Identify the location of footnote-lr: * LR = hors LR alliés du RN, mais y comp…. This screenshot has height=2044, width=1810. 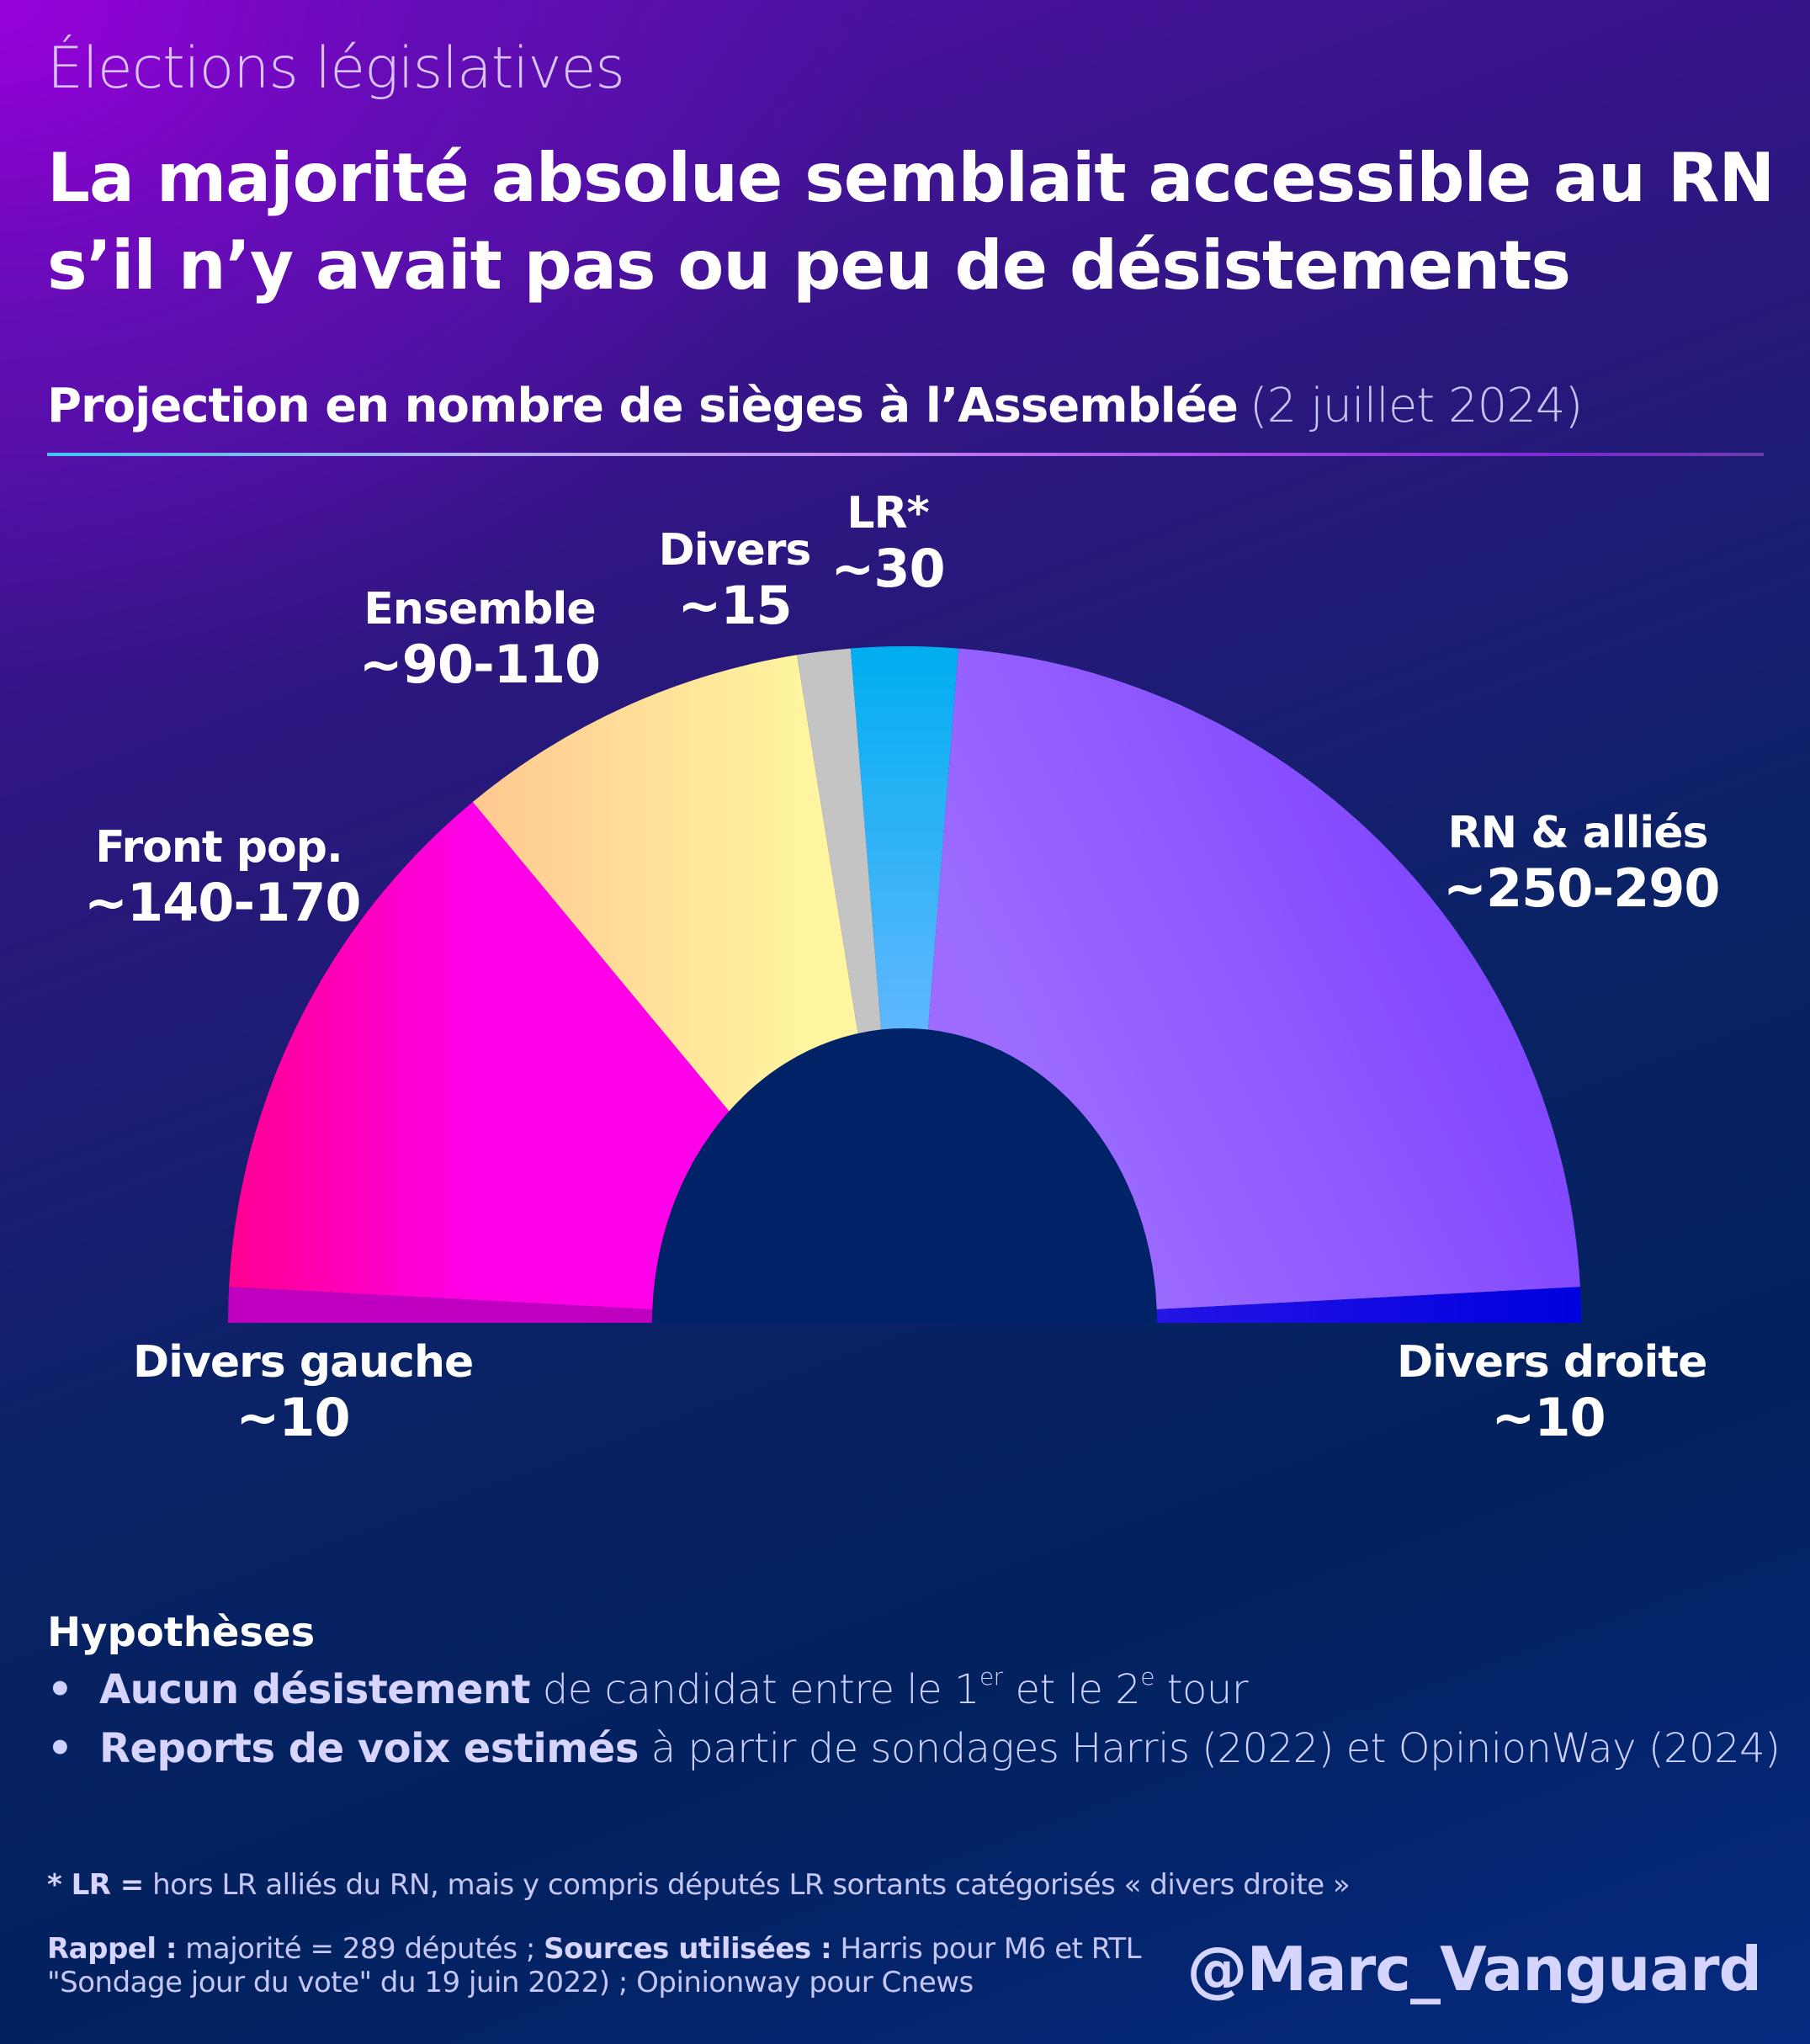
(699, 1885).